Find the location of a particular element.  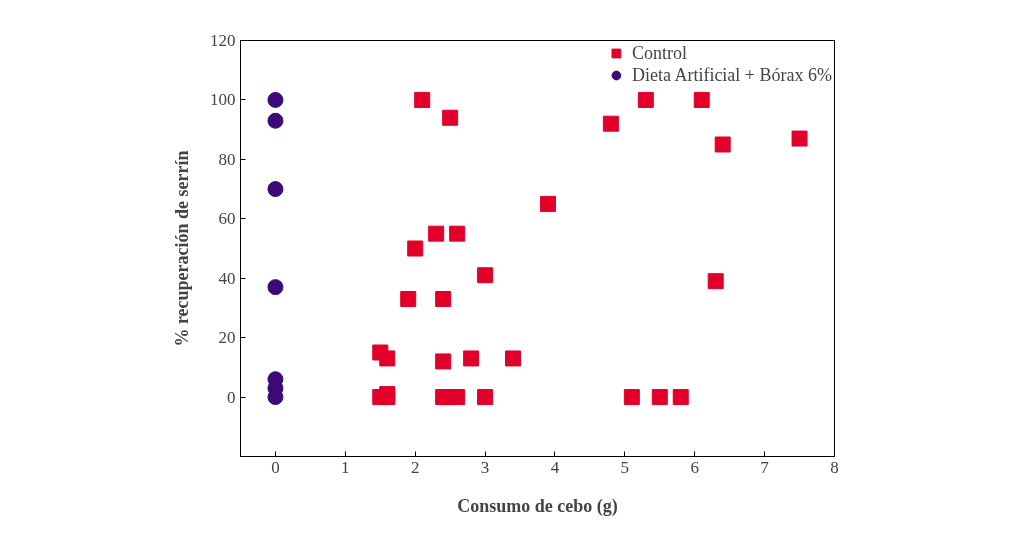

x-tick-label: 0 is located at coordinates (275, 467).